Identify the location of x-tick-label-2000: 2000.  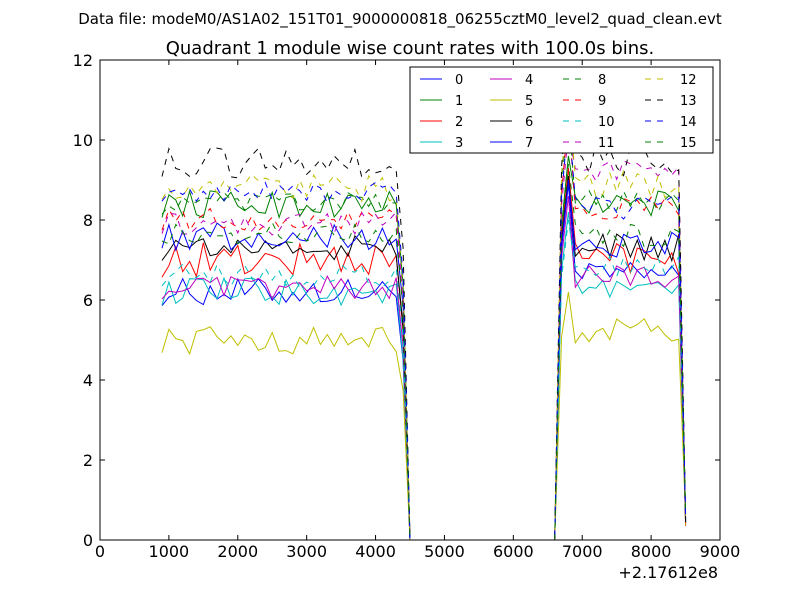
(237, 551).